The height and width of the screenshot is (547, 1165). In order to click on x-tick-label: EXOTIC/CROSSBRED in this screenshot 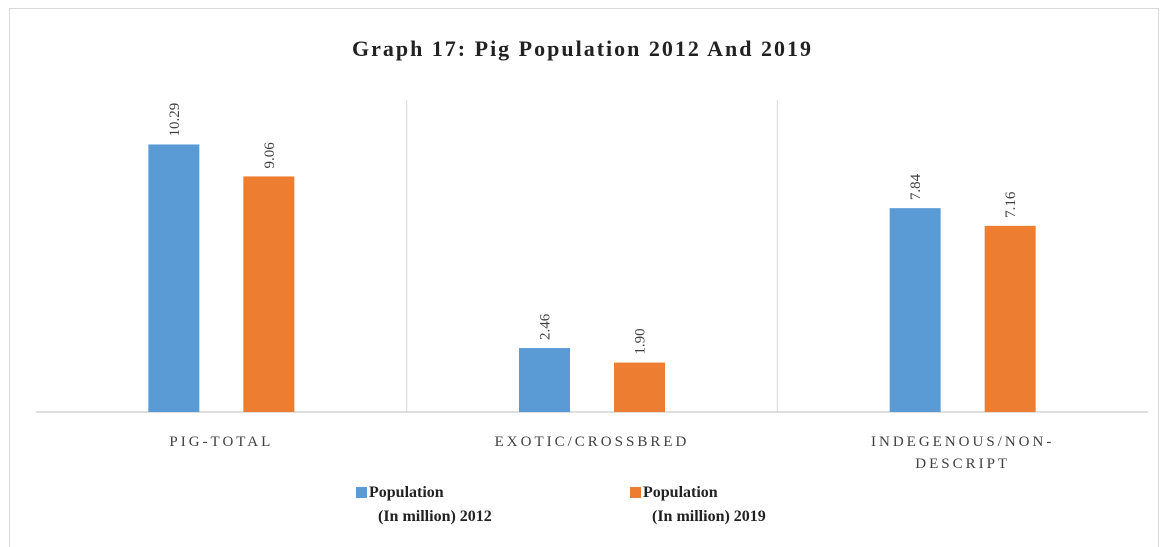, I will do `click(592, 442)`.